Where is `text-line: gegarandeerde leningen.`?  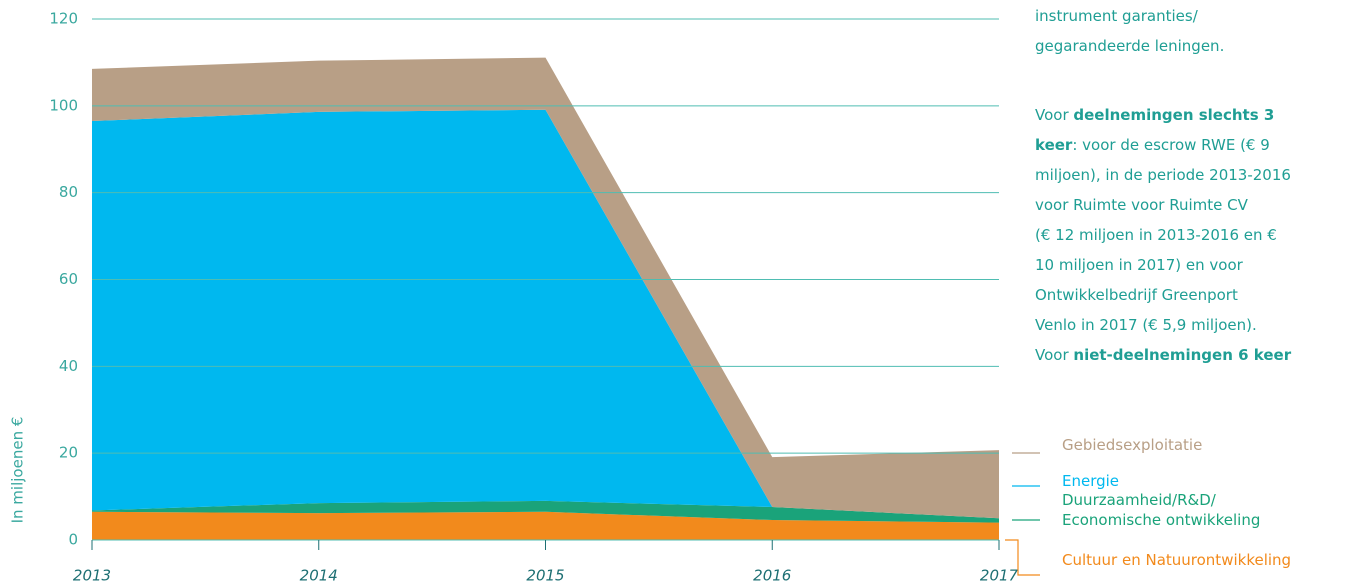 text-line: gegarandeerde leningen. is located at coordinates (1129, 46).